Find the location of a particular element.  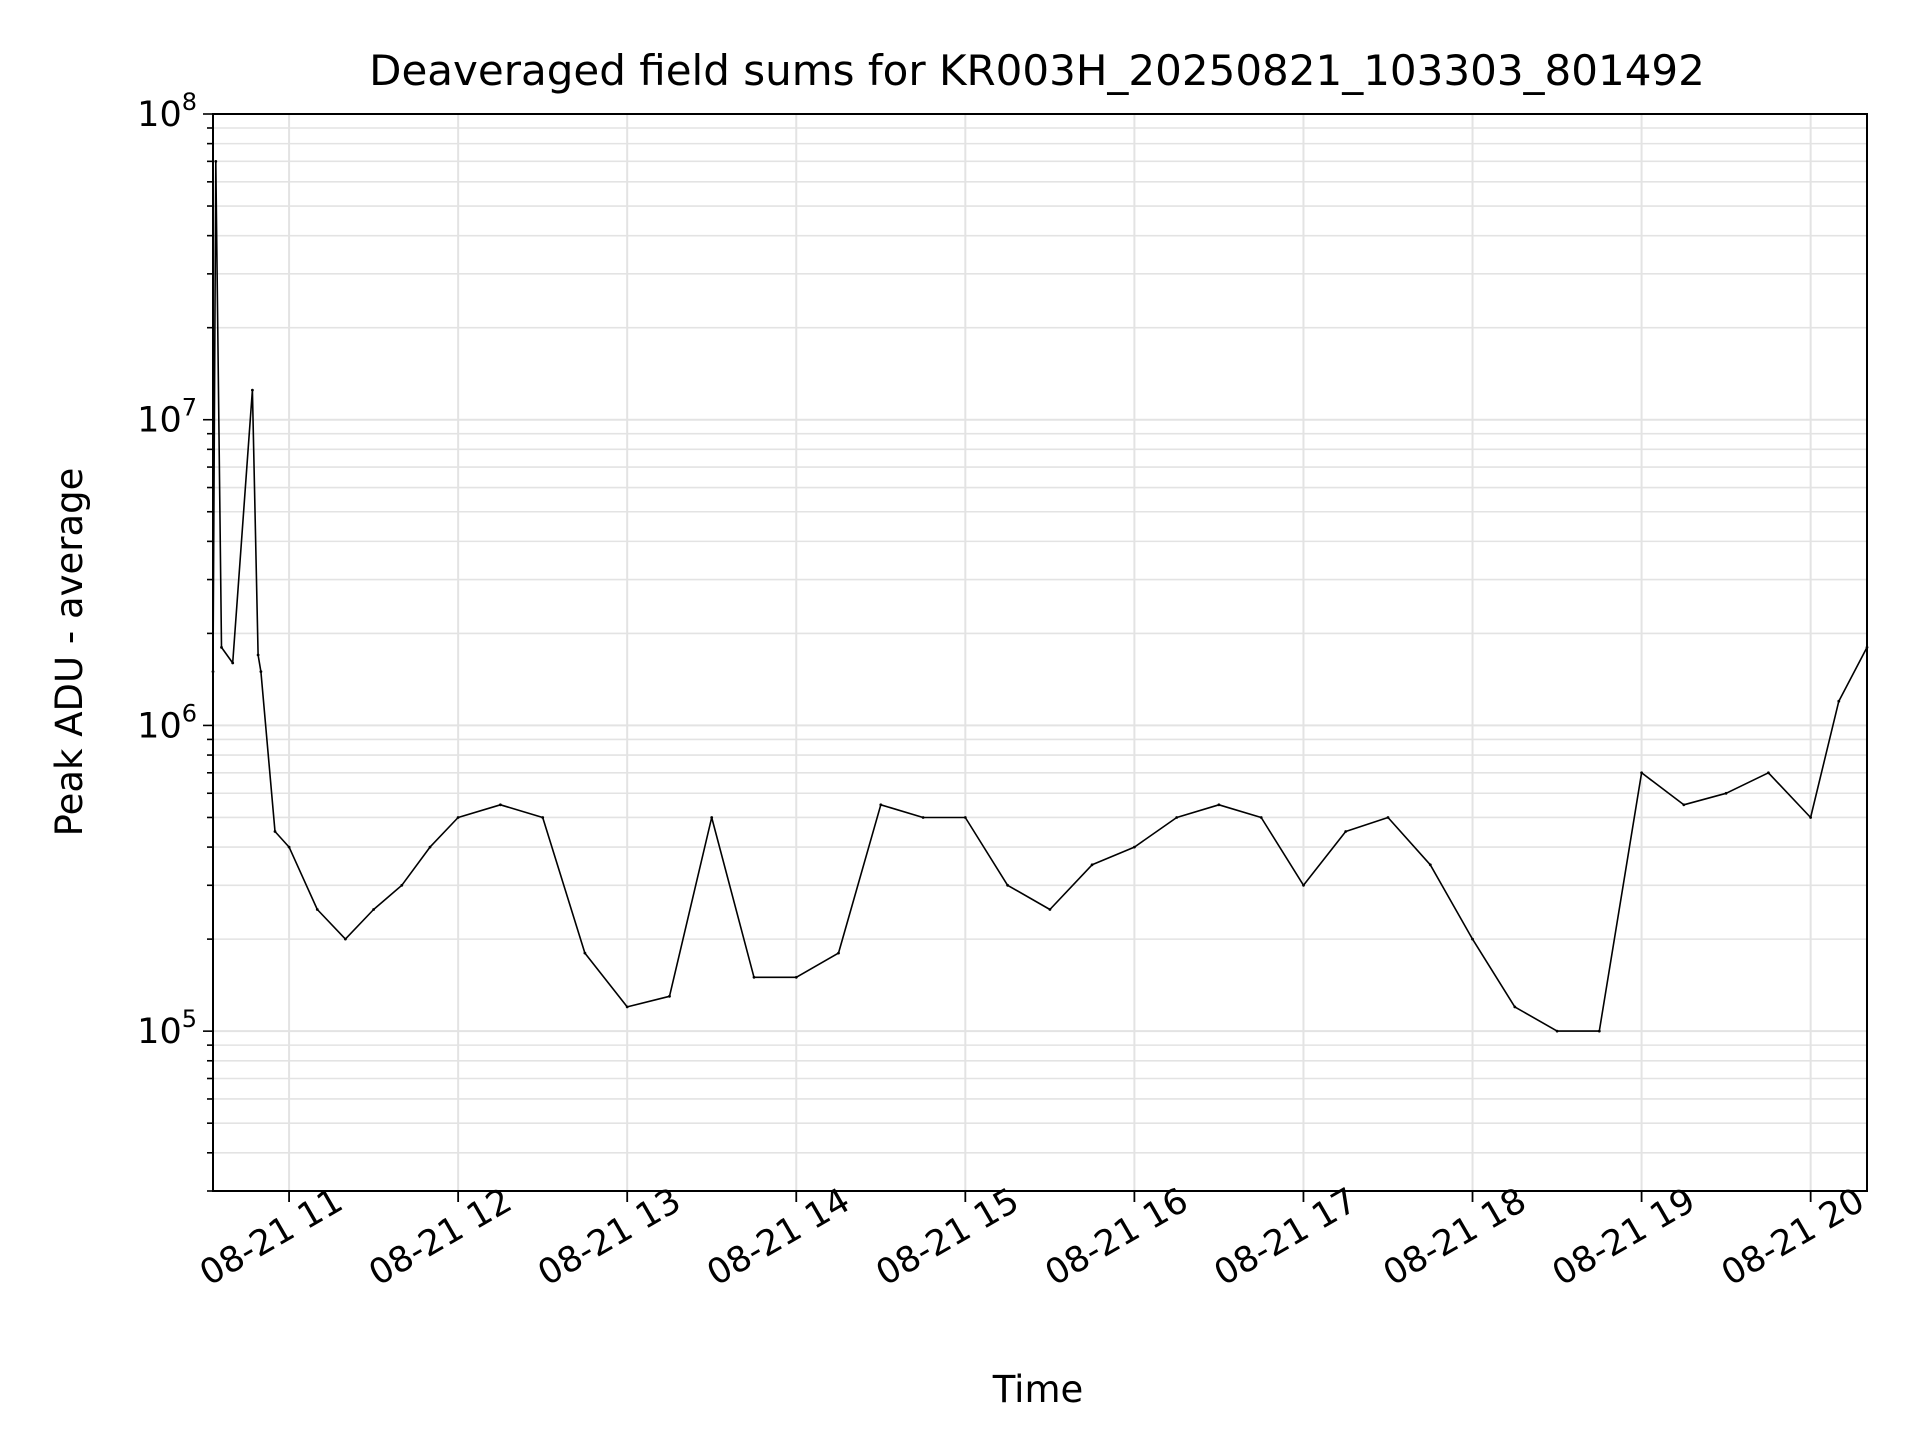

y-tick-exponent: 8 is located at coordinates (189, 102).